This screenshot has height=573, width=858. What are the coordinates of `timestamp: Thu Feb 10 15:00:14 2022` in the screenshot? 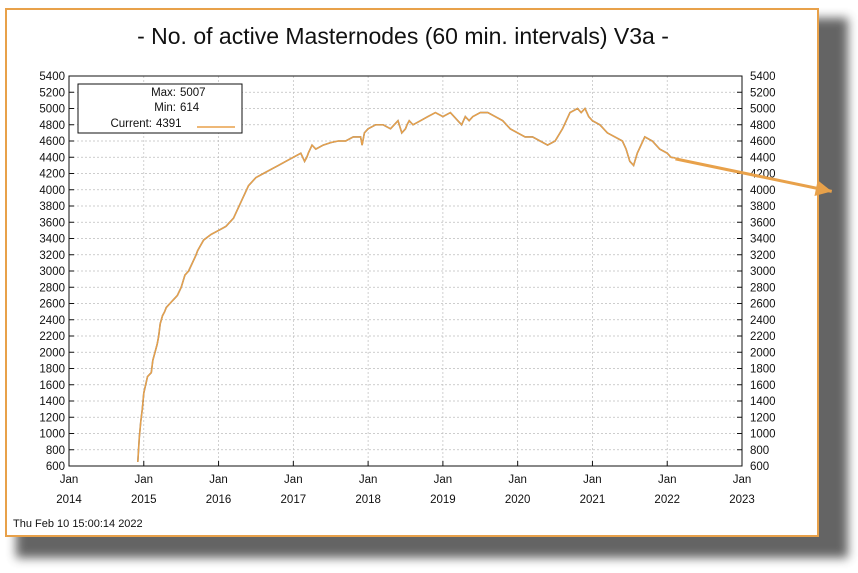 It's located at (78, 524).